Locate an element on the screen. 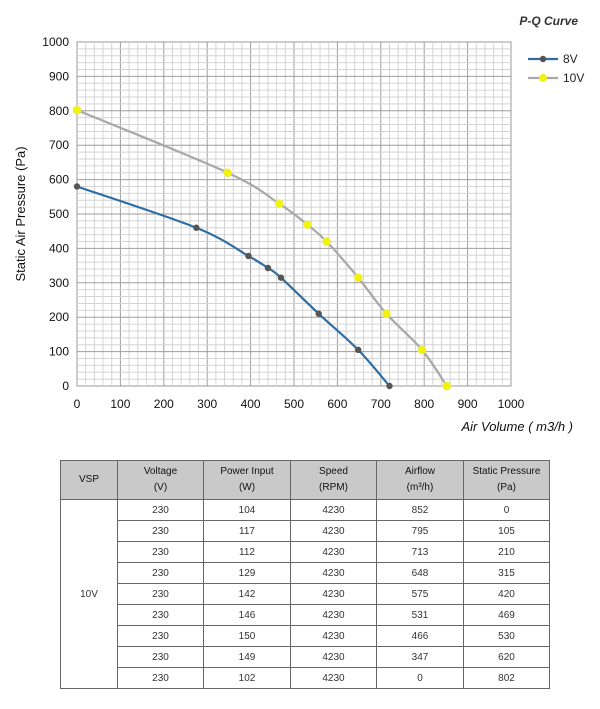 The height and width of the screenshot is (709, 600). table-cell: 146 is located at coordinates (247, 615).